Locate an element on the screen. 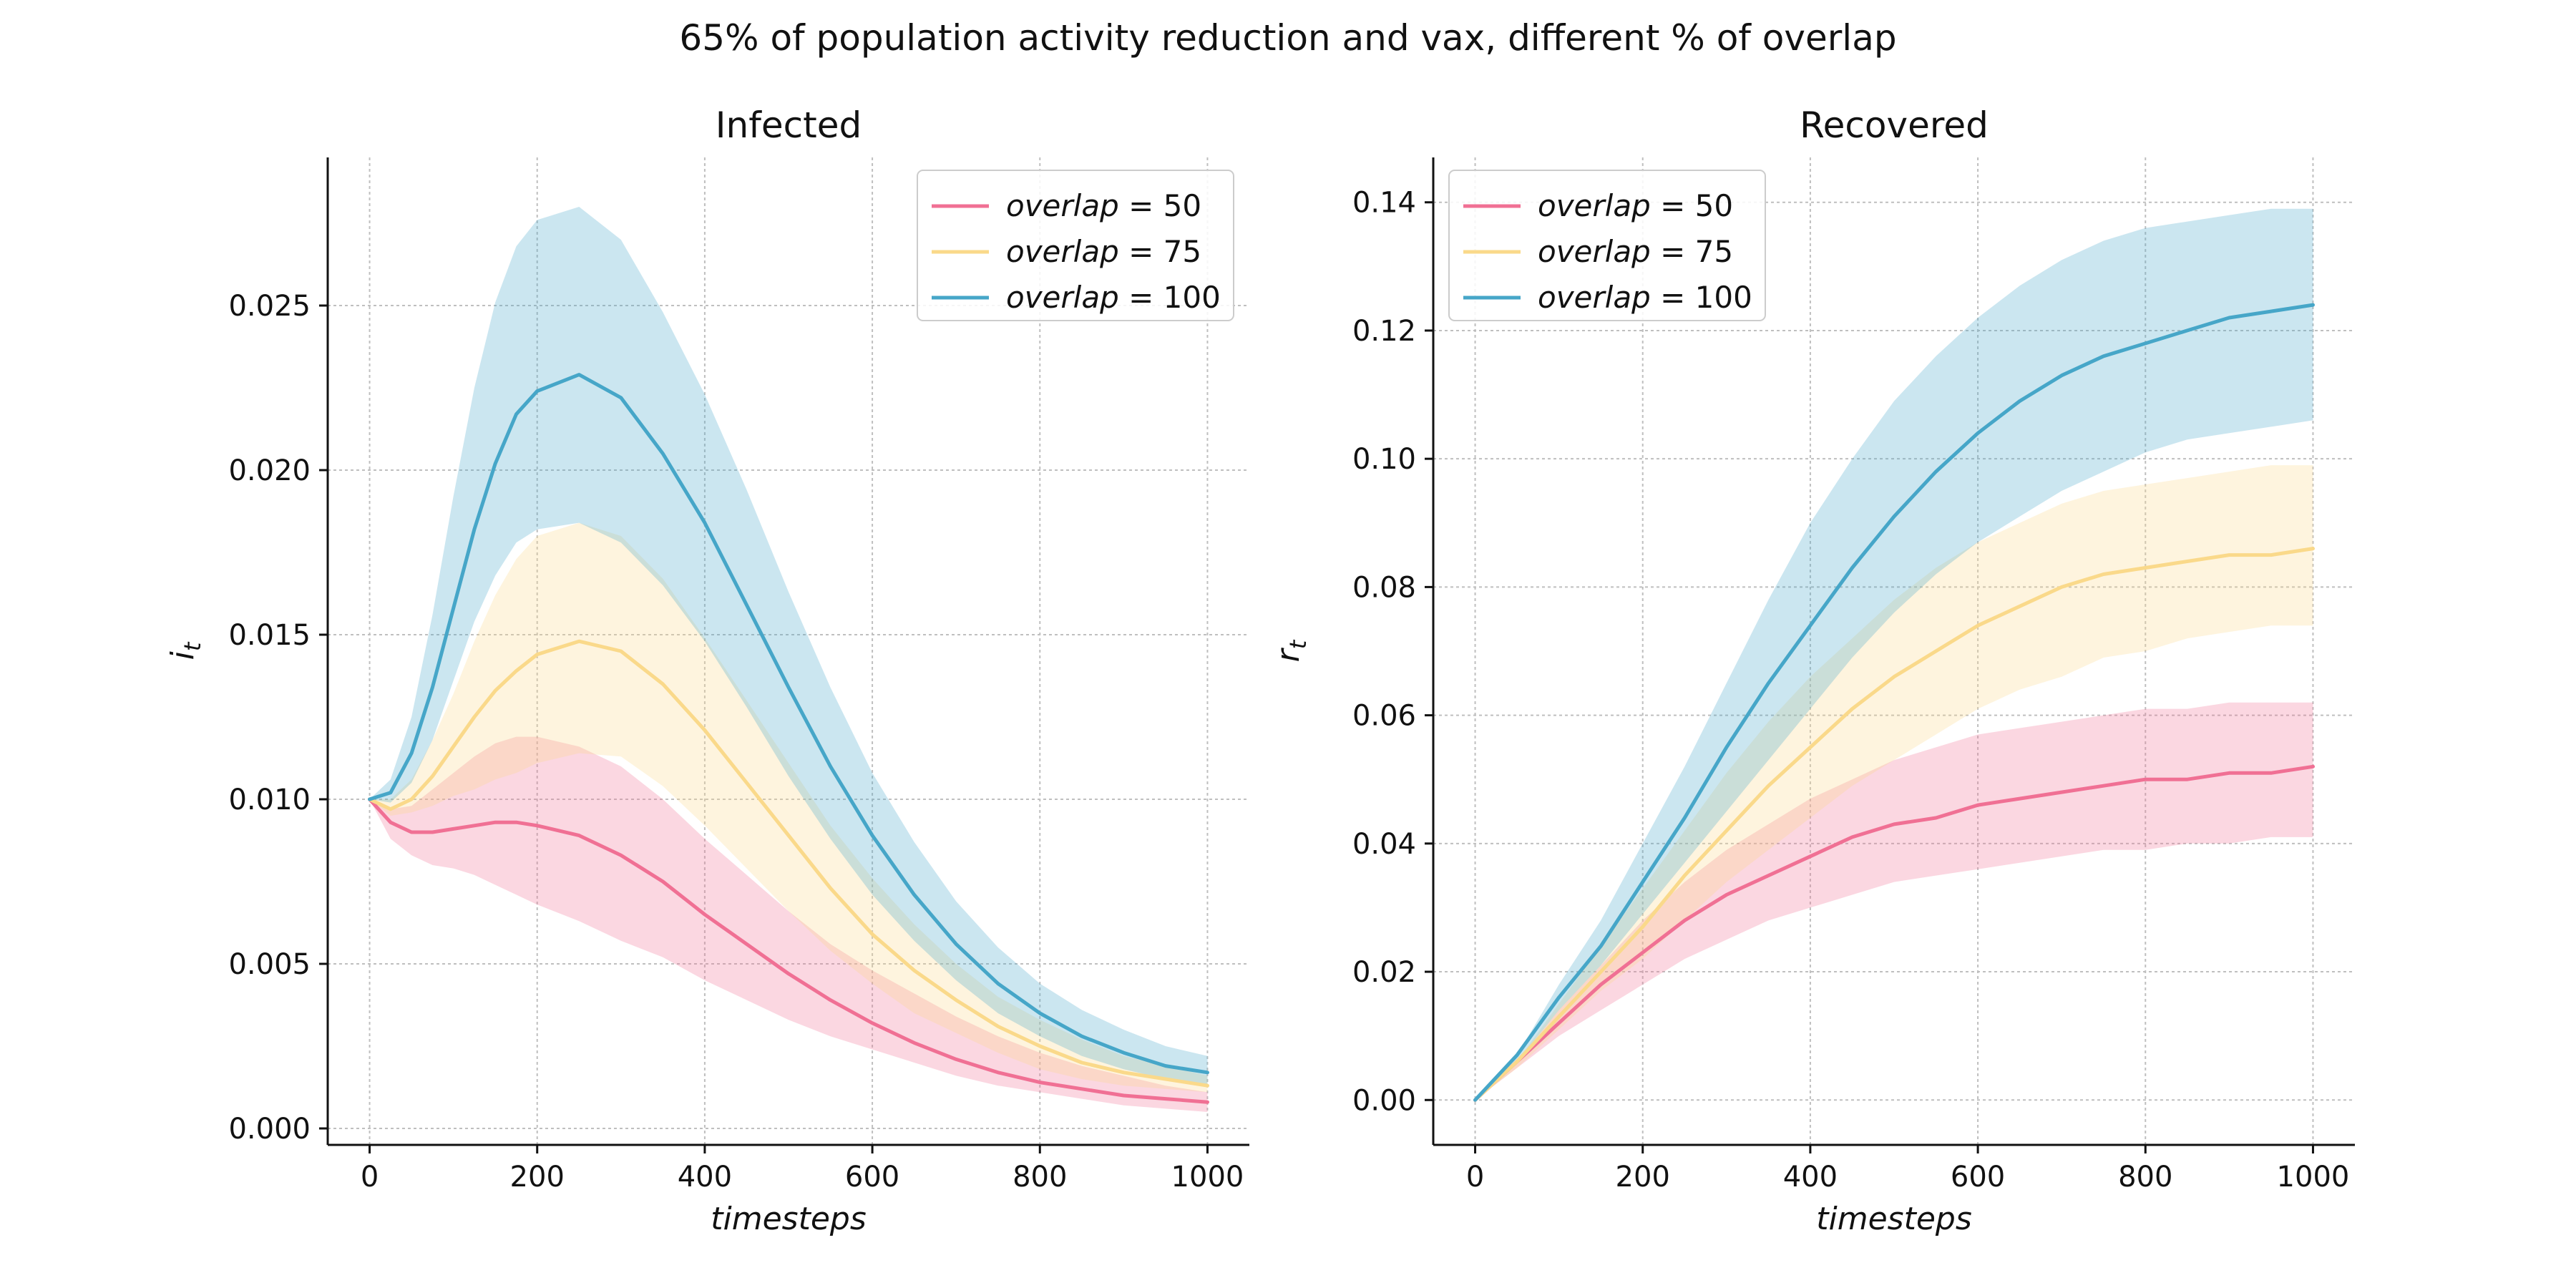  y-axis-label: it is located at coordinates (185, 650).